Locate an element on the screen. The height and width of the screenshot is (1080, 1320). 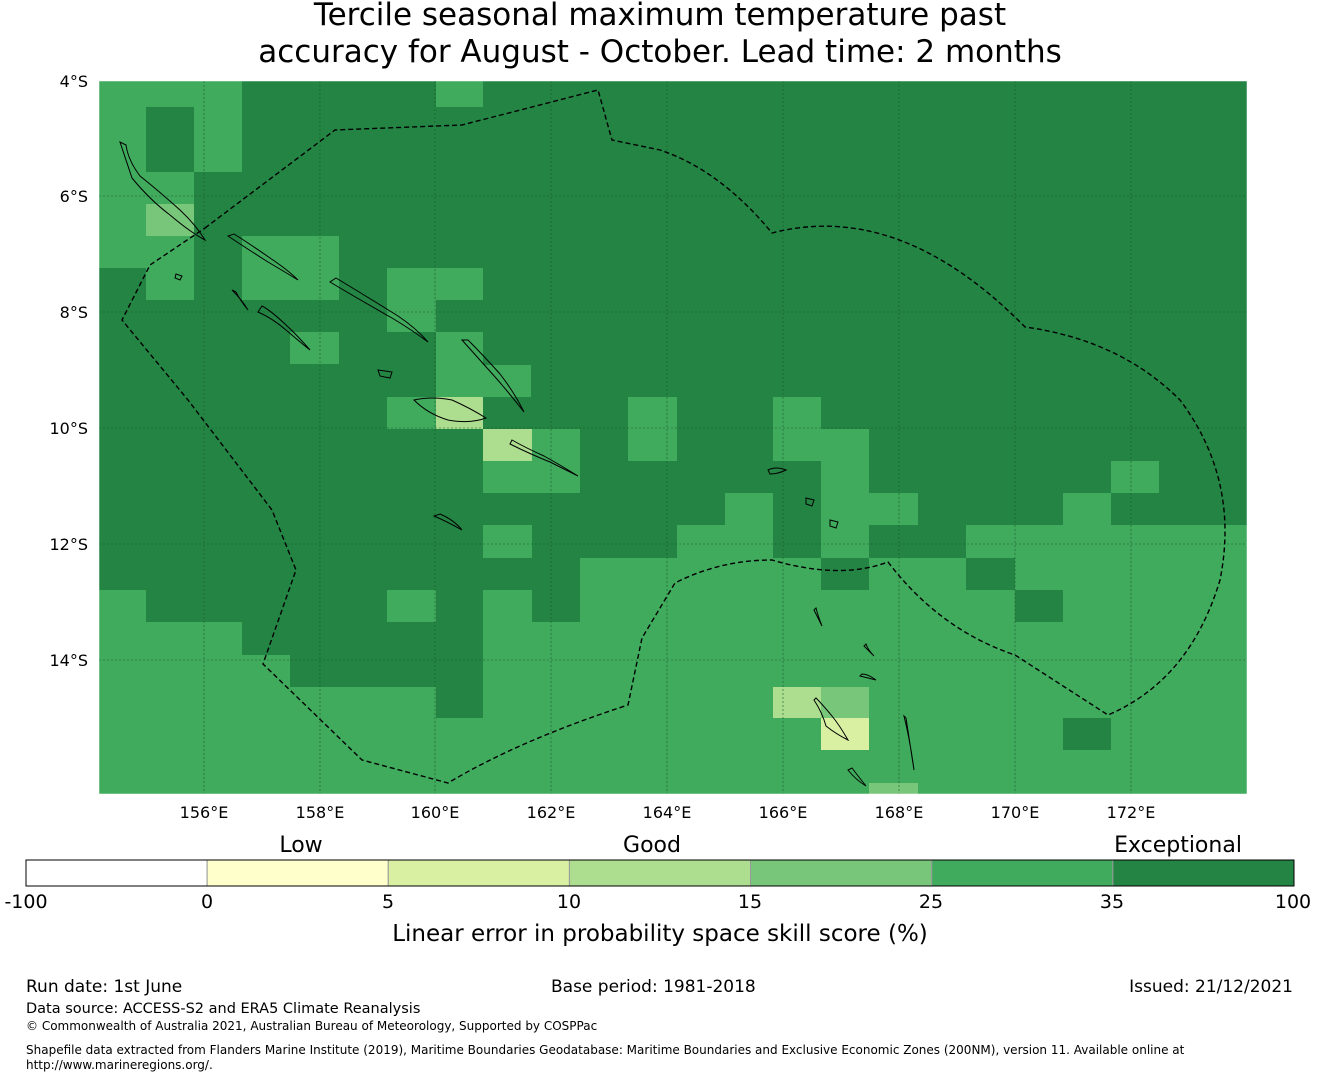
small-island-e is located at coordinates (834, 524).